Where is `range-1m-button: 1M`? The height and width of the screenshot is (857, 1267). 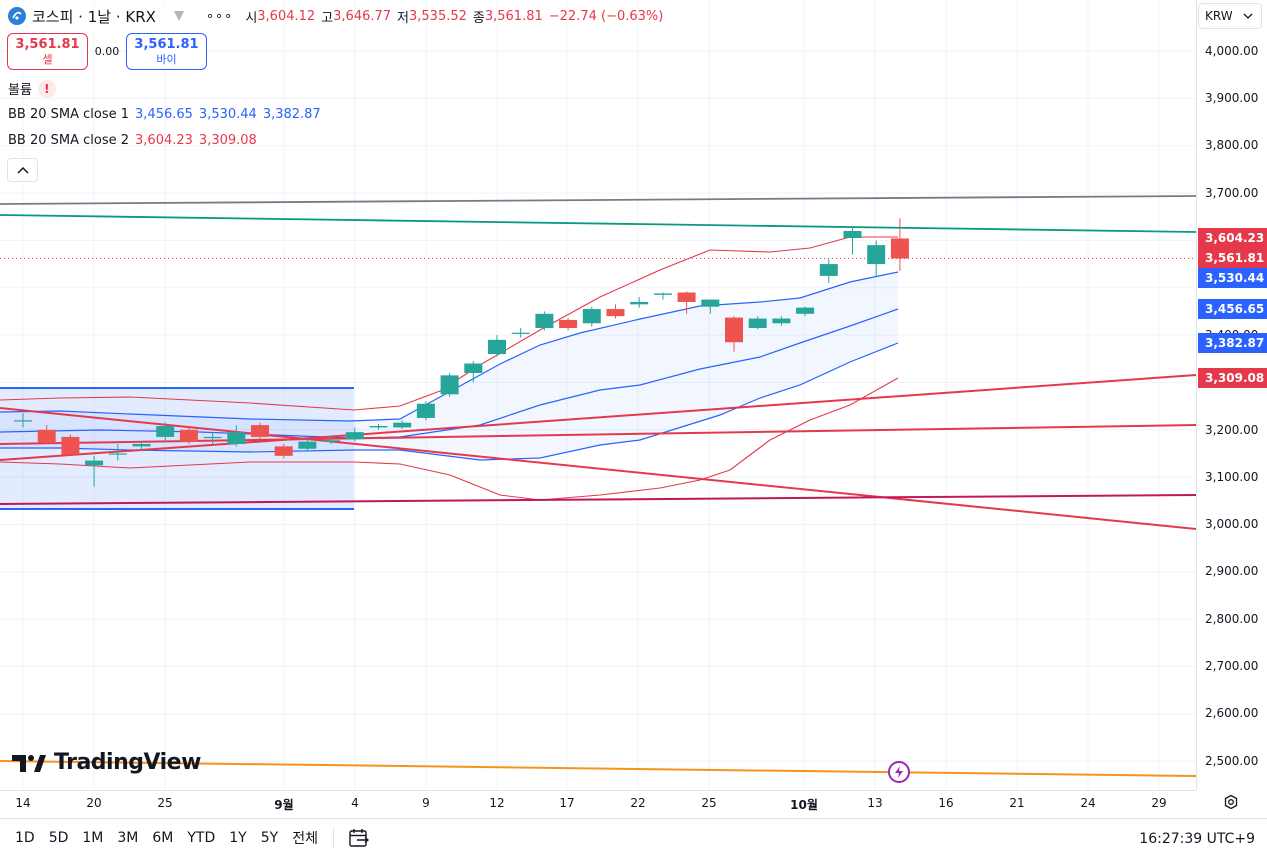
range-1m-button: 1M is located at coordinates (93, 838).